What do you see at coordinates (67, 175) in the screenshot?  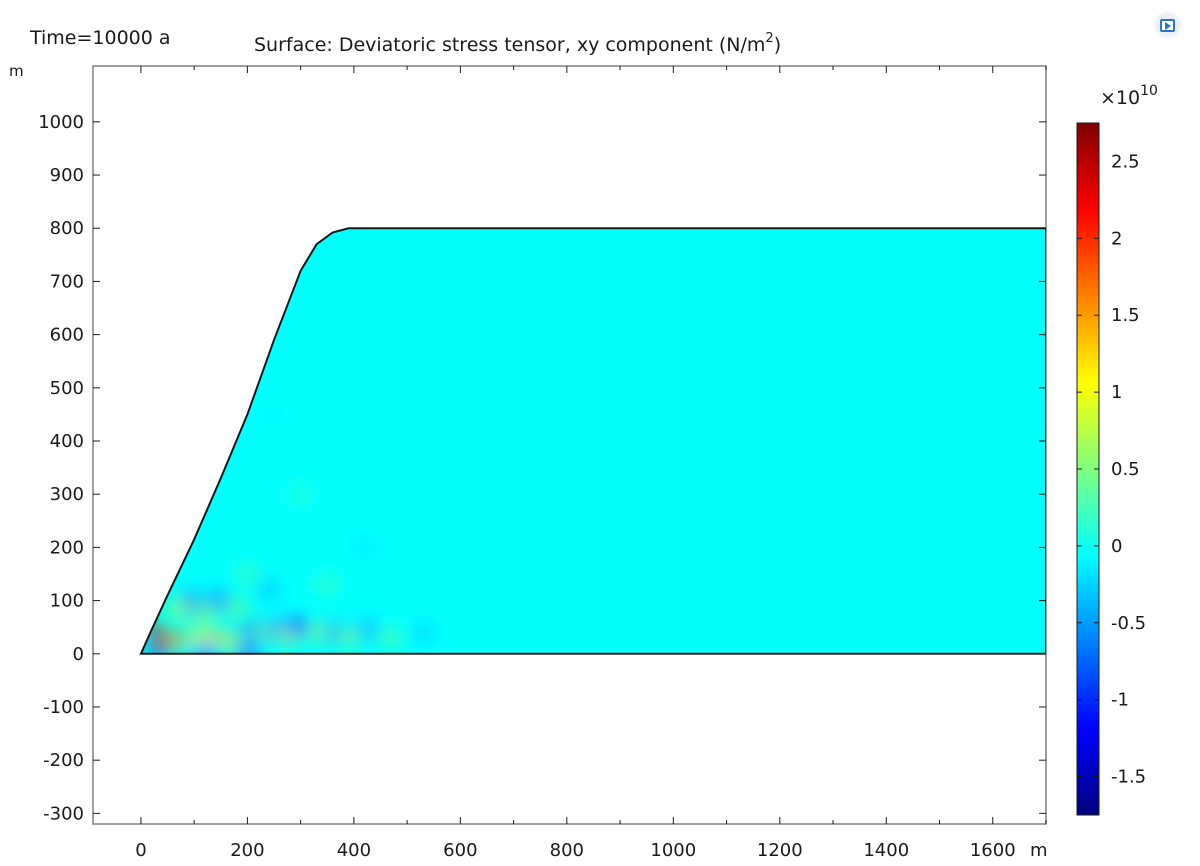 I see `y-tick-label: 900` at bounding box center [67, 175].